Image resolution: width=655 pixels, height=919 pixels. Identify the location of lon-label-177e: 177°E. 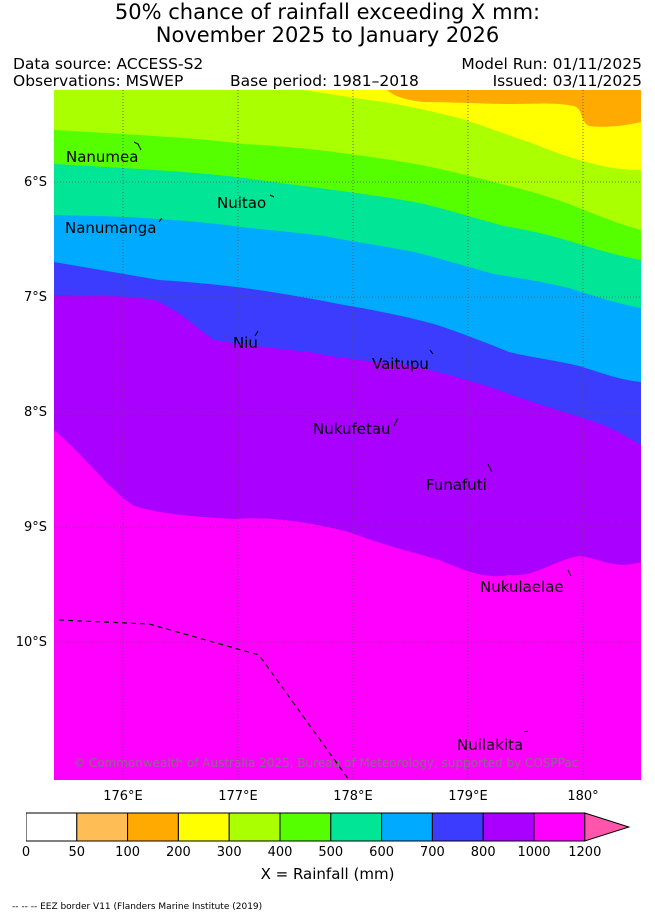
(238, 796).